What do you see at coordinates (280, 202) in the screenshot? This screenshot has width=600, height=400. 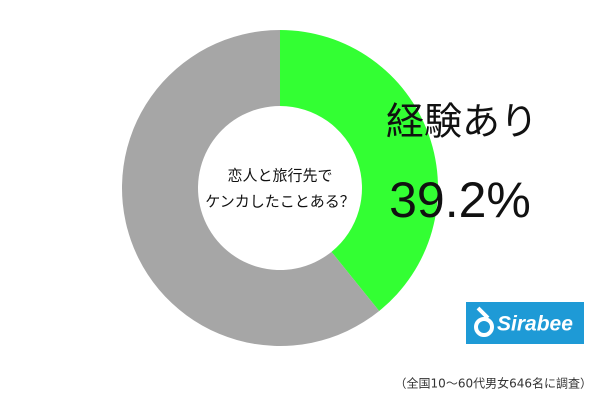 I see `center-text: ケンカしたことある？` at bounding box center [280, 202].